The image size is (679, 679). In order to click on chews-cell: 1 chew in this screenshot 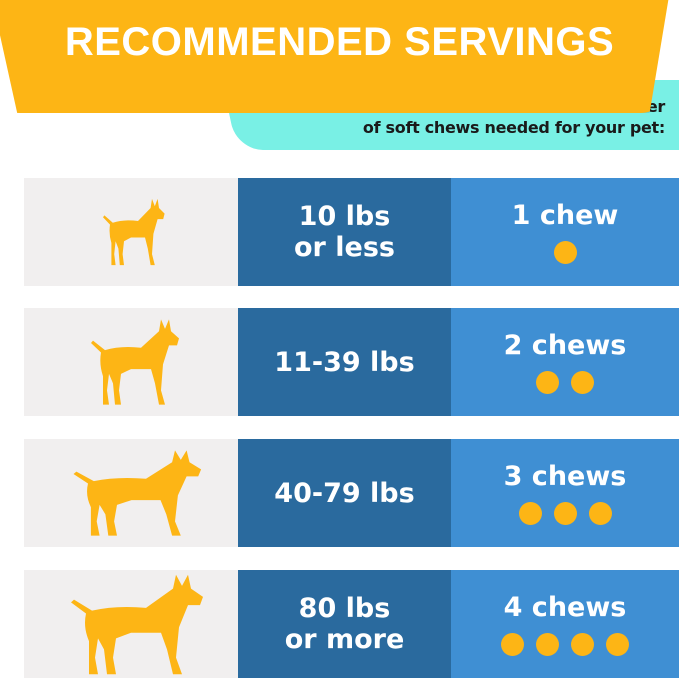, I will do `click(565, 232)`.